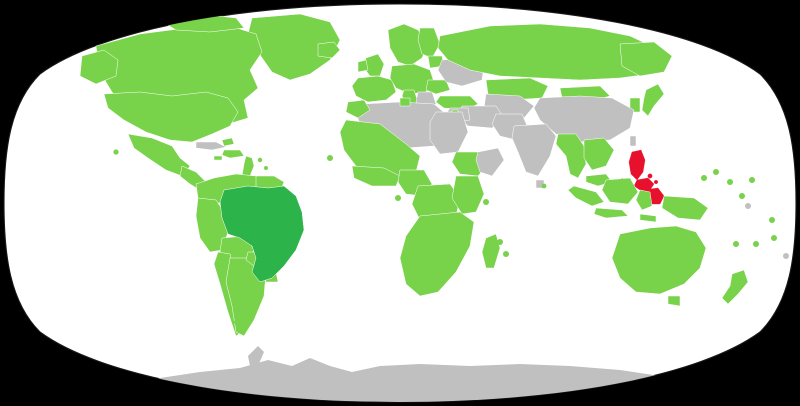  Describe the element at coordinates (490, 162) in the screenshot. I see `region-somalia` at that location.